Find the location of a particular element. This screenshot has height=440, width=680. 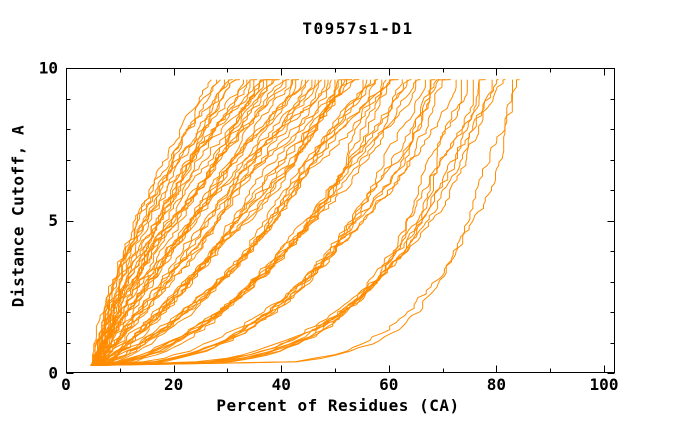

x-tick-label: 100 is located at coordinates (604, 384).